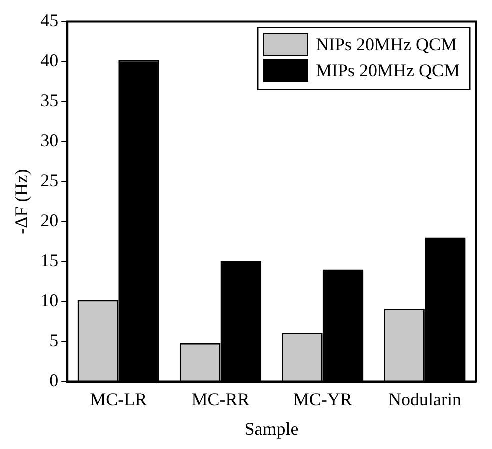  Describe the element at coordinates (221, 399) in the screenshot. I see `x-tick-label: MC-RR` at that location.